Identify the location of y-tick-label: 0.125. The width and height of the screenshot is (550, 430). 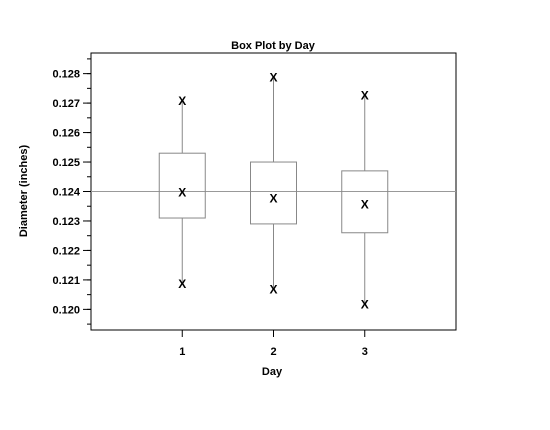
(66, 163).